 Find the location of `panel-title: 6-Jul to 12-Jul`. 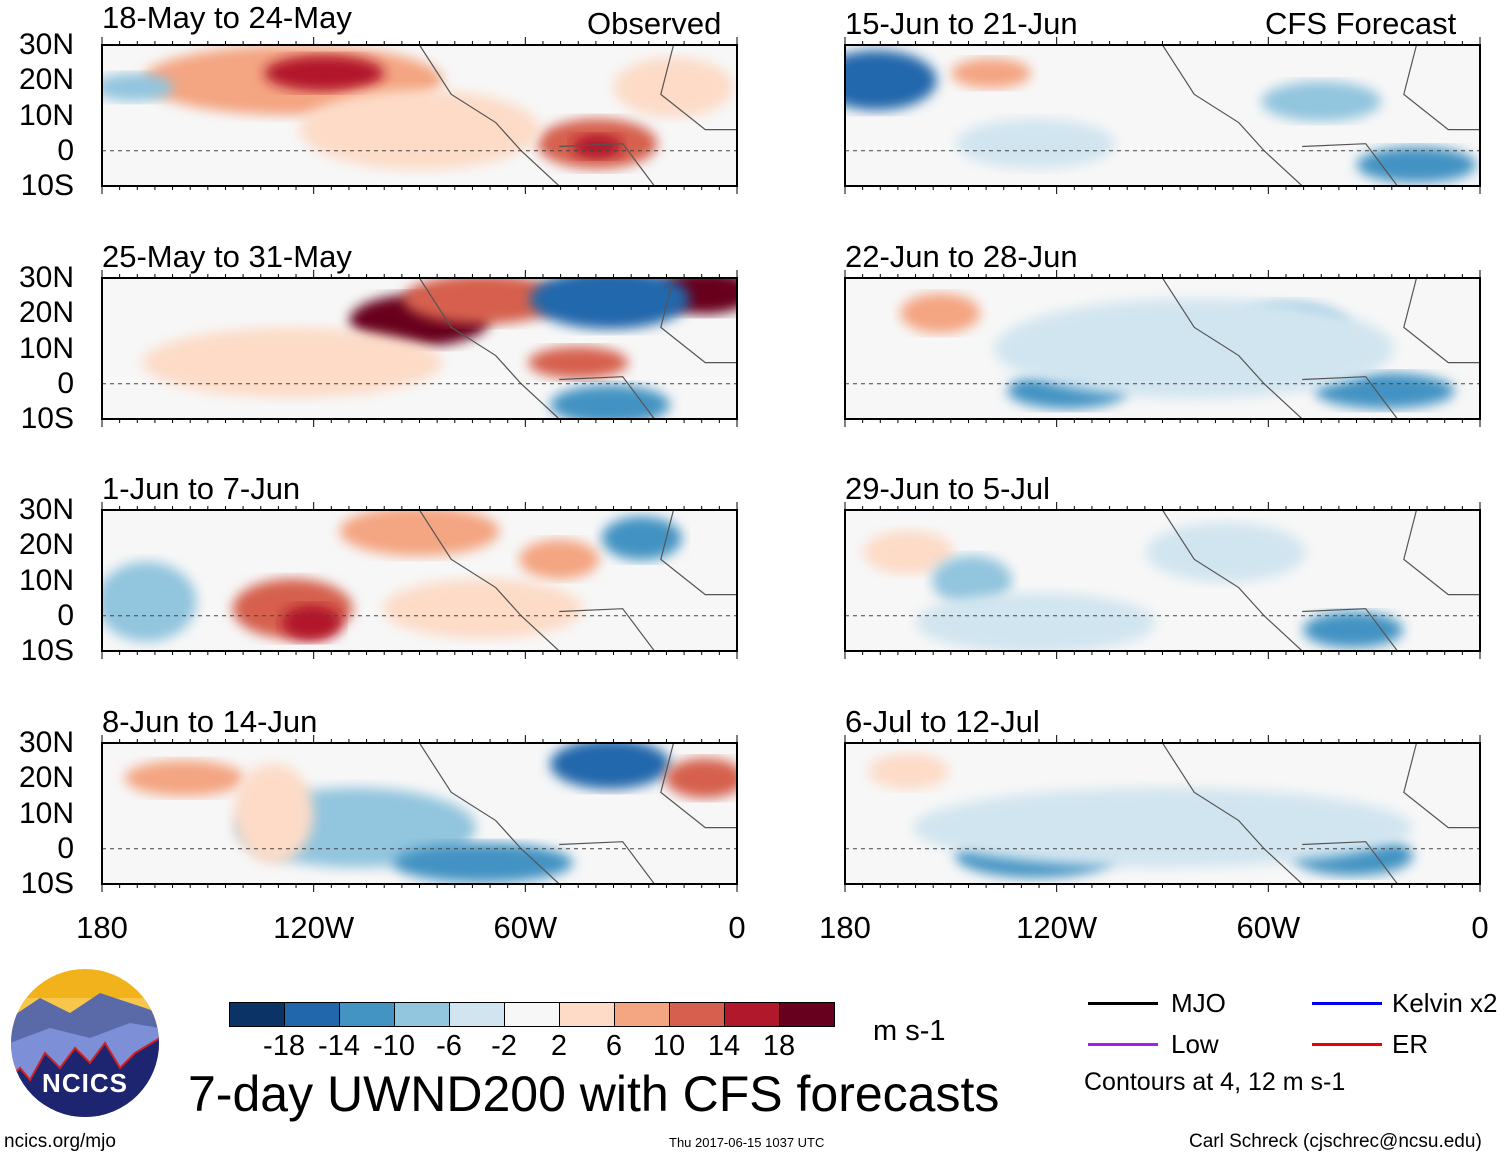

panel-title: 6-Jul to 12-Jul is located at coordinates (942, 721).